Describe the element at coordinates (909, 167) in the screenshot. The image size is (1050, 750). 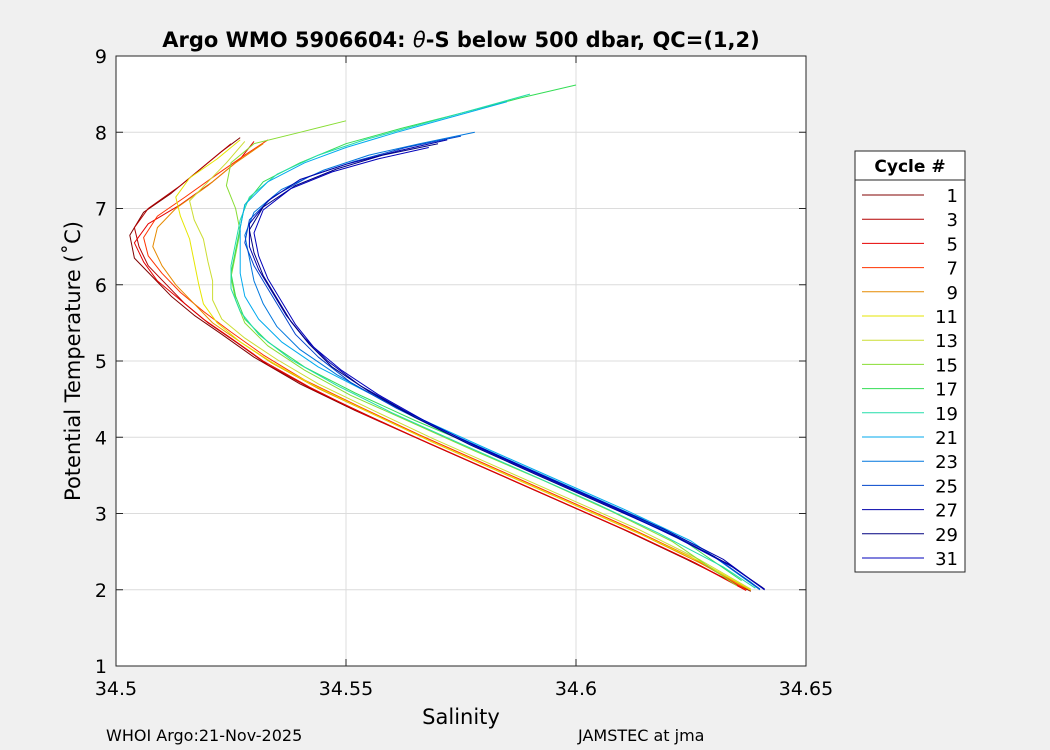
I see `legend-title: Cycle #` at that location.